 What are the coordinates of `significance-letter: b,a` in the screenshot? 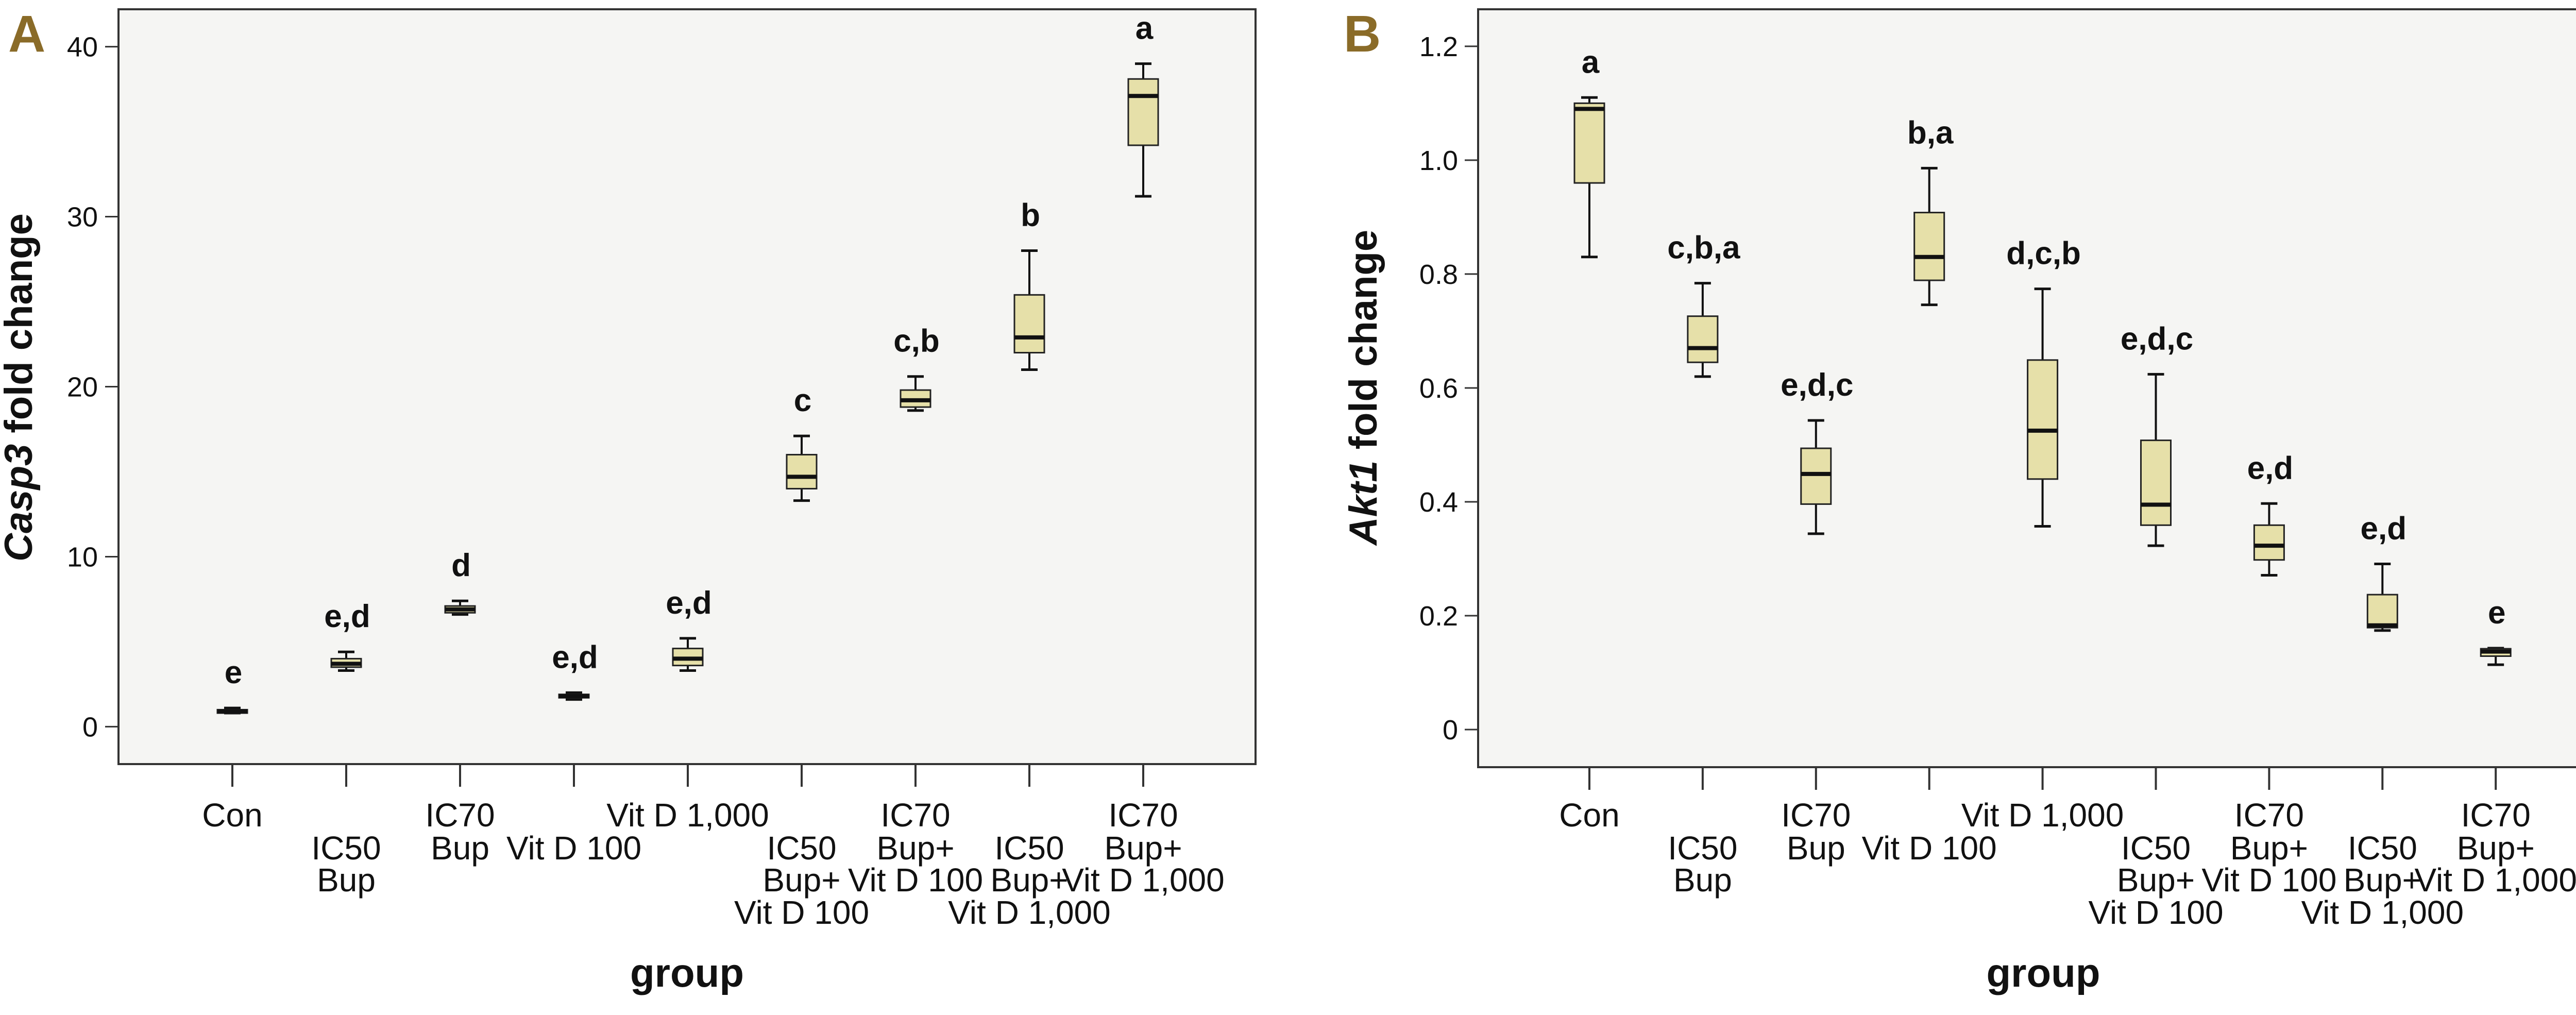 It's located at (1930, 132).